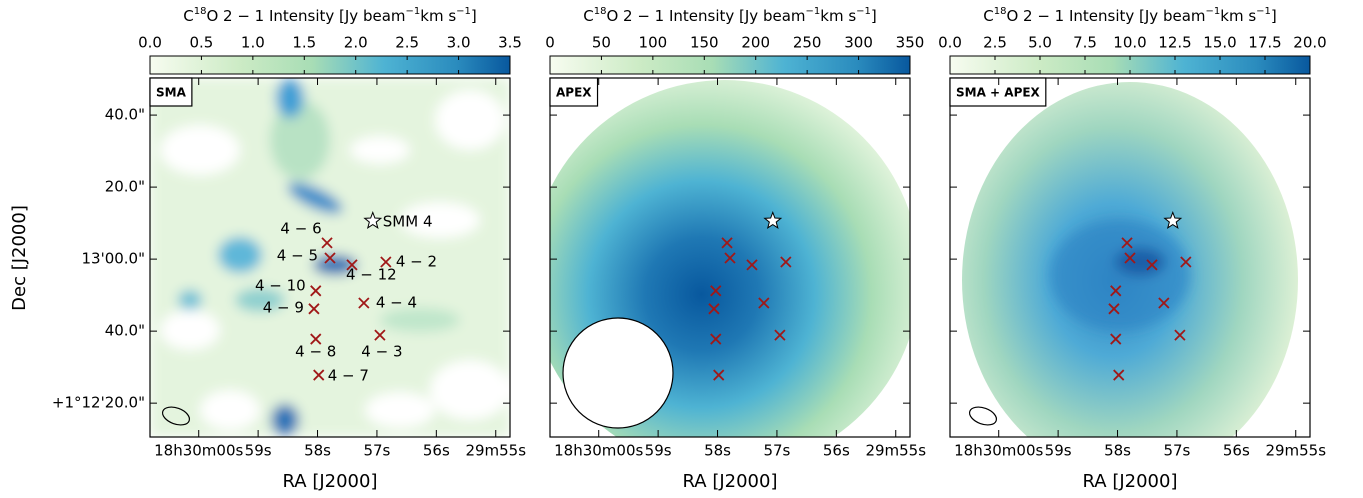 The image size is (1363, 498). Describe the element at coordinates (304, 43) in the screenshot. I see `colorbar-tick-label: 1.5` at that location.